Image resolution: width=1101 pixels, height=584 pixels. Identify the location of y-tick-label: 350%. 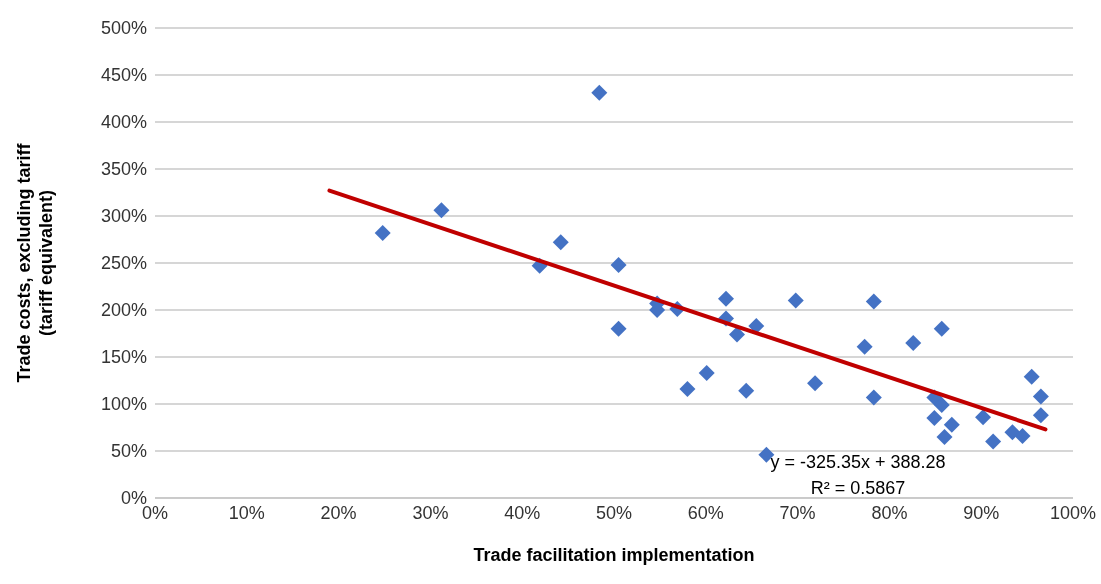
(123, 169).